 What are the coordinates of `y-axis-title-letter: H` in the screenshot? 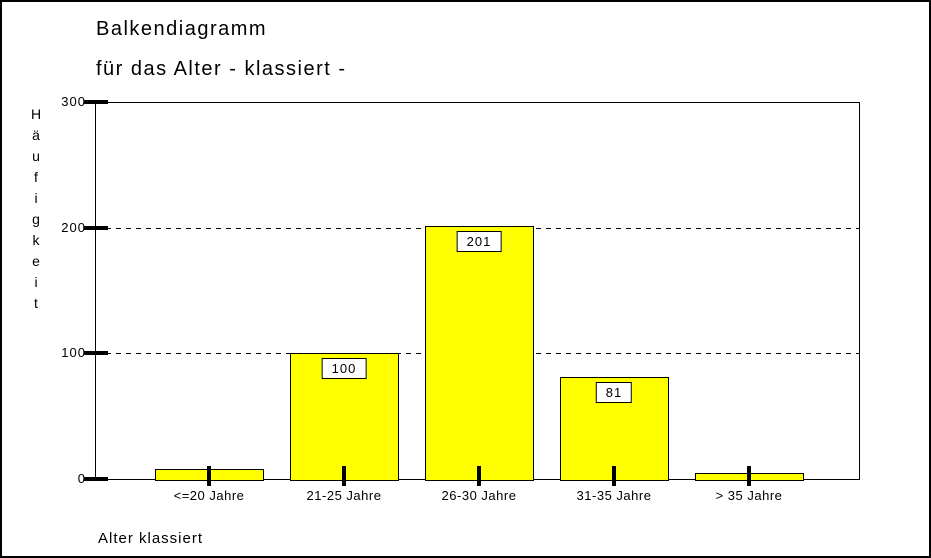 It's located at (36, 114).